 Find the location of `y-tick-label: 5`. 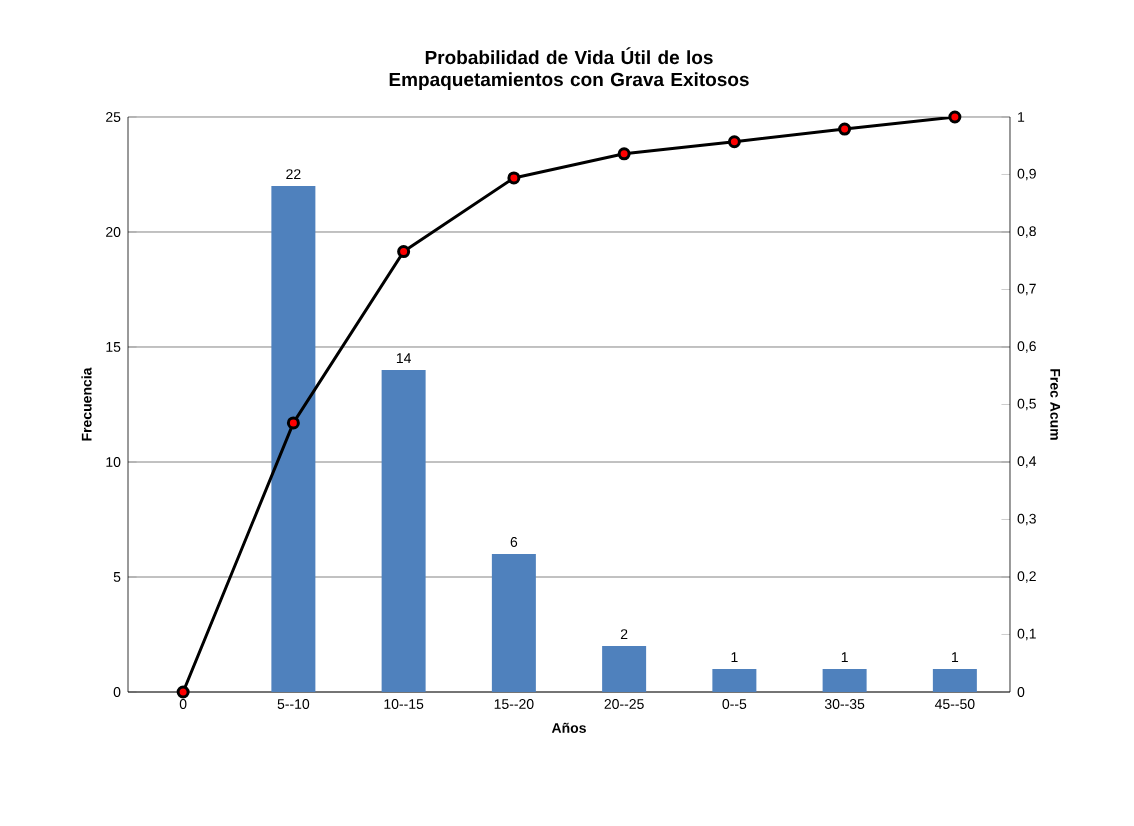

y-tick-label: 5 is located at coordinates (117, 577).